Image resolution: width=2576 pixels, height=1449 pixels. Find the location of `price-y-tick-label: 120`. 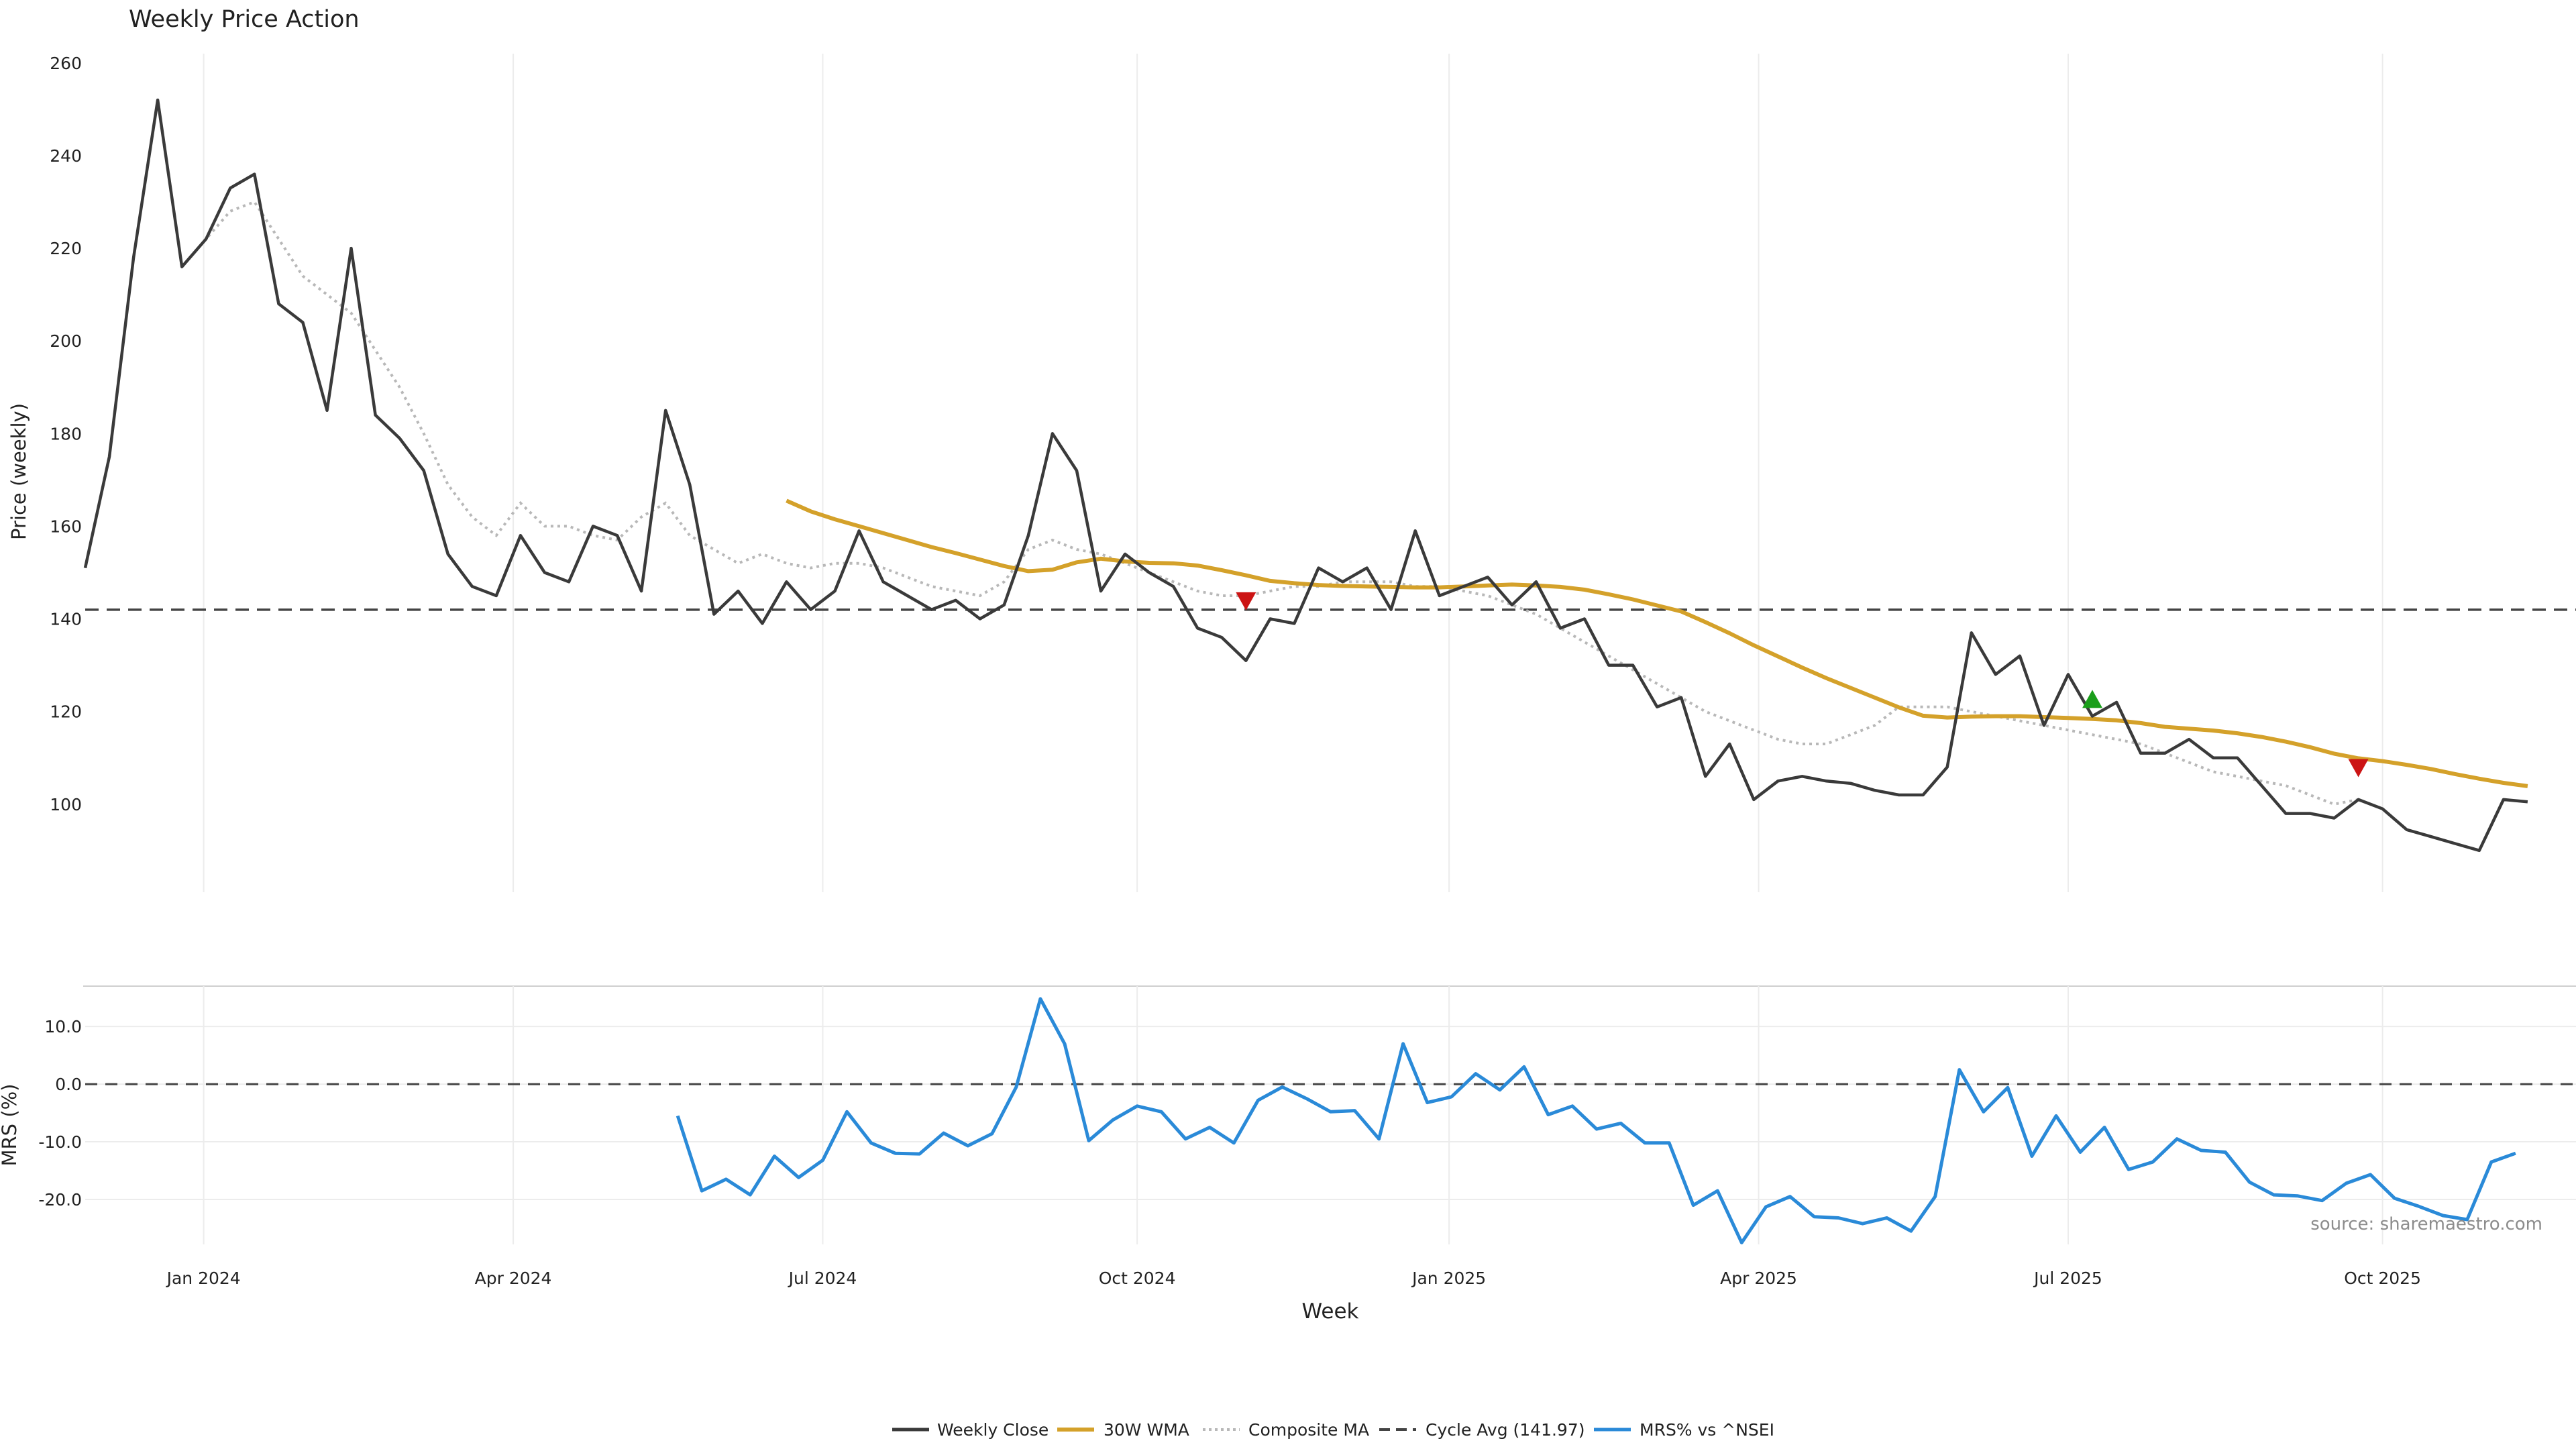

price-y-tick-label: 120 is located at coordinates (66, 712).